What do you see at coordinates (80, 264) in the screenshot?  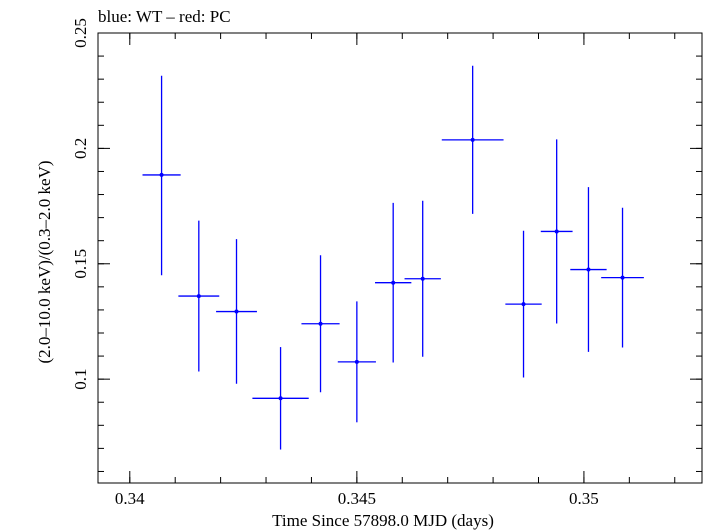 I see `y-tick-label: 0.15` at bounding box center [80, 264].